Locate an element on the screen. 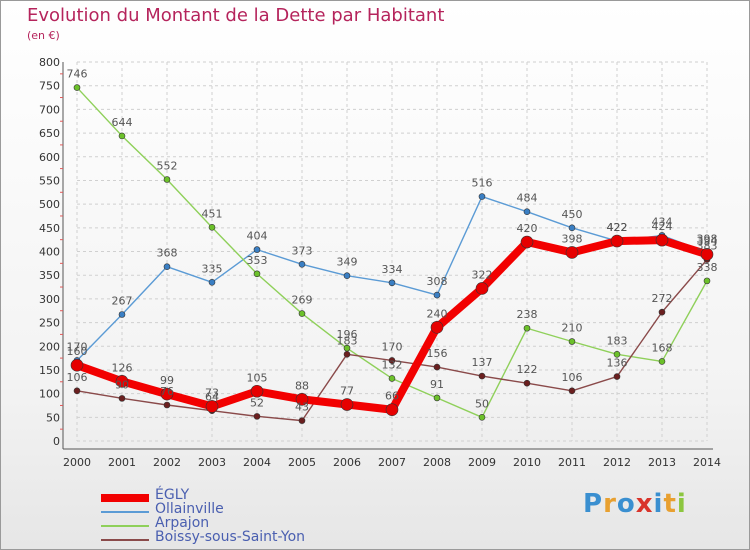 The height and width of the screenshot is (550, 750). logo-letter: t is located at coordinates (670, 504).